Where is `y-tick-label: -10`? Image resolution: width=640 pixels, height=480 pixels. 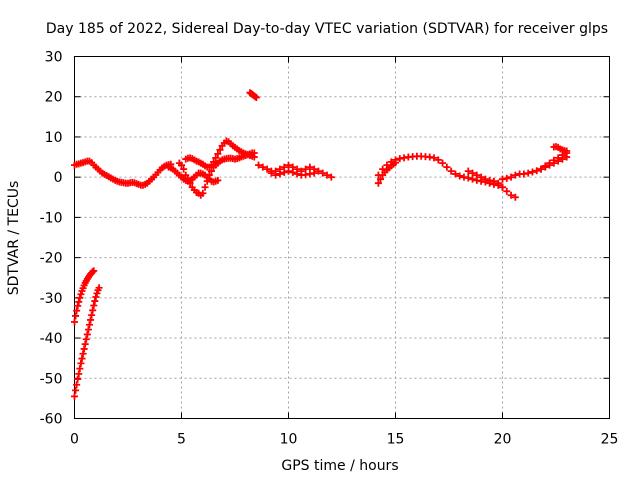
y-tick-label: -10 is located at coordinates (51, 218).